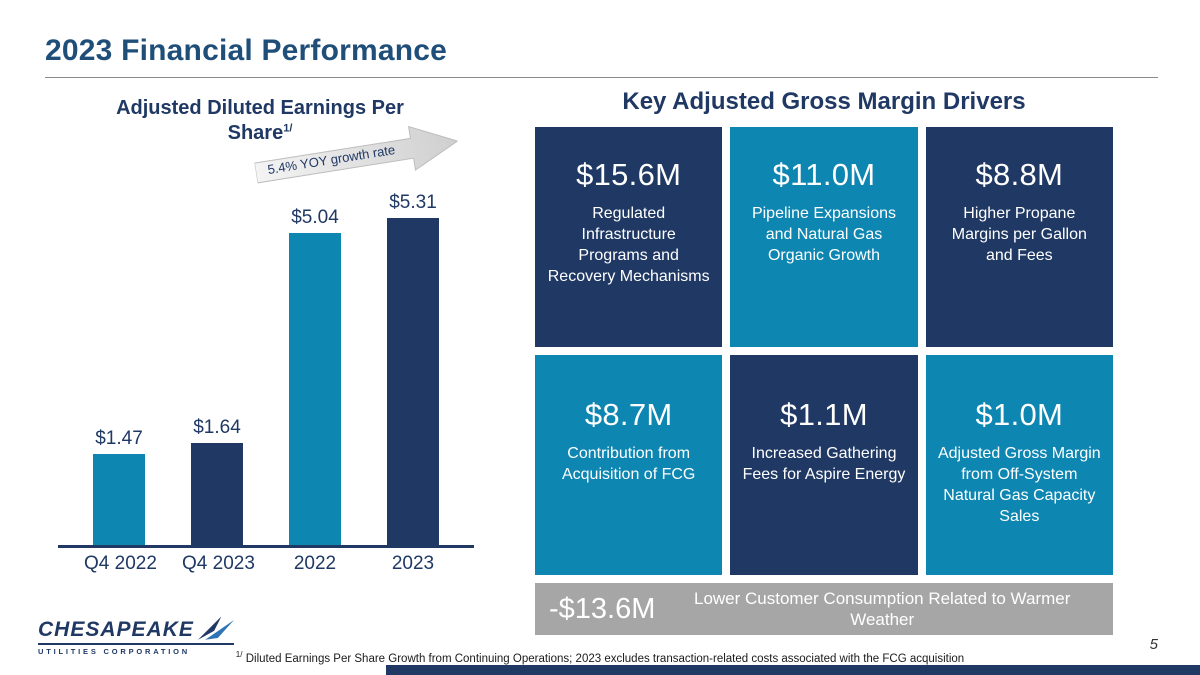  Describe the element at coordinates (260, 108) in the screenshot. I see `eps-chart-title-line1: Adjusted Diluted Earnings Per` at that location.